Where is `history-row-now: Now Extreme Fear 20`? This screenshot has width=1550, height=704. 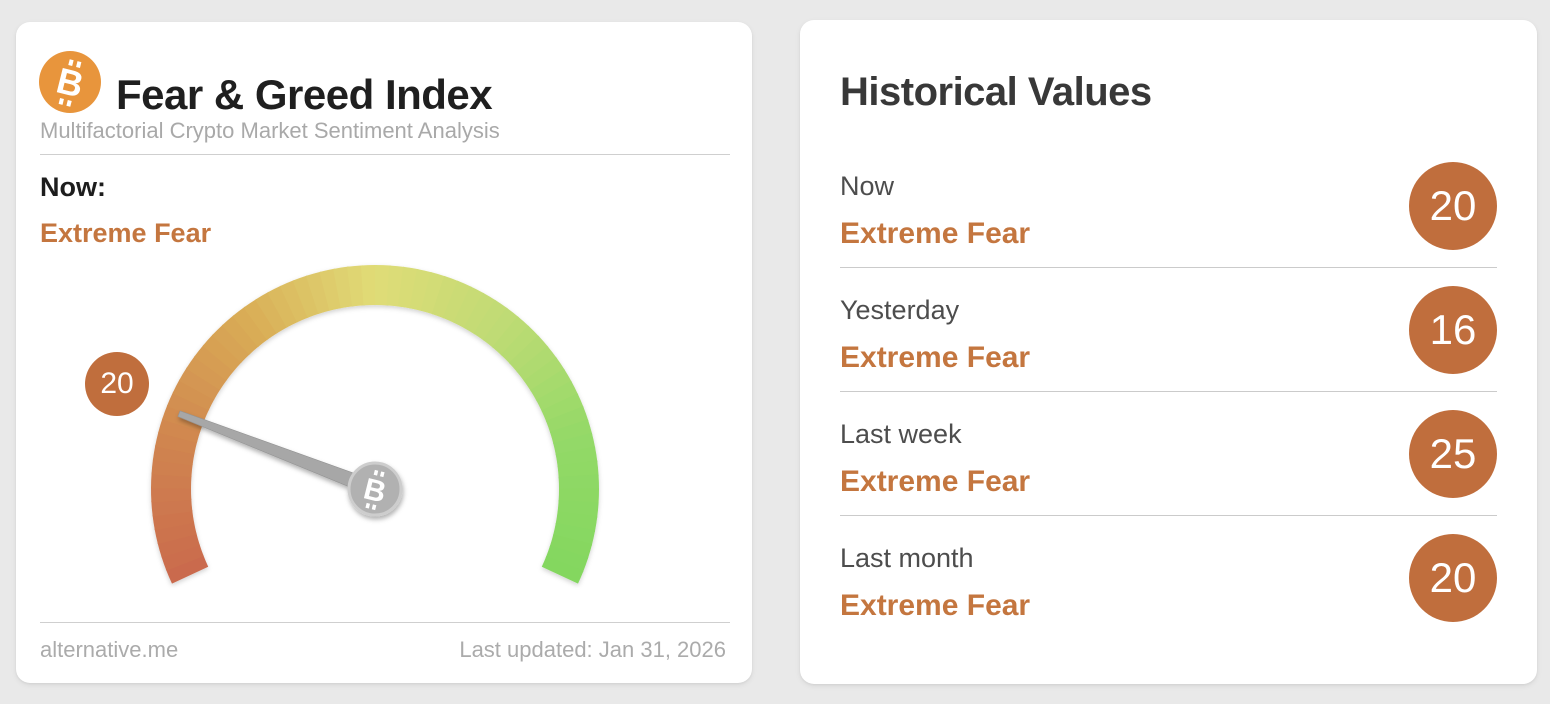
history-row-now: Now Extreme Fear 20 is located at coordinates (1168, 206).